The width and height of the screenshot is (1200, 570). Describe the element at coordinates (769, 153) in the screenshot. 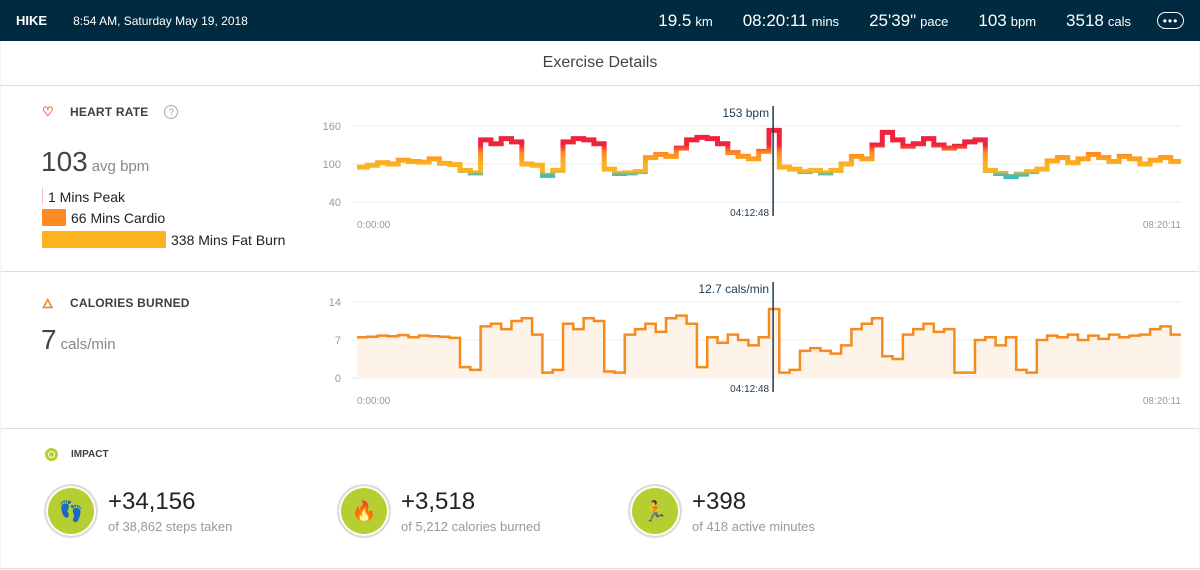

I see `heart-rate-line` at that location.